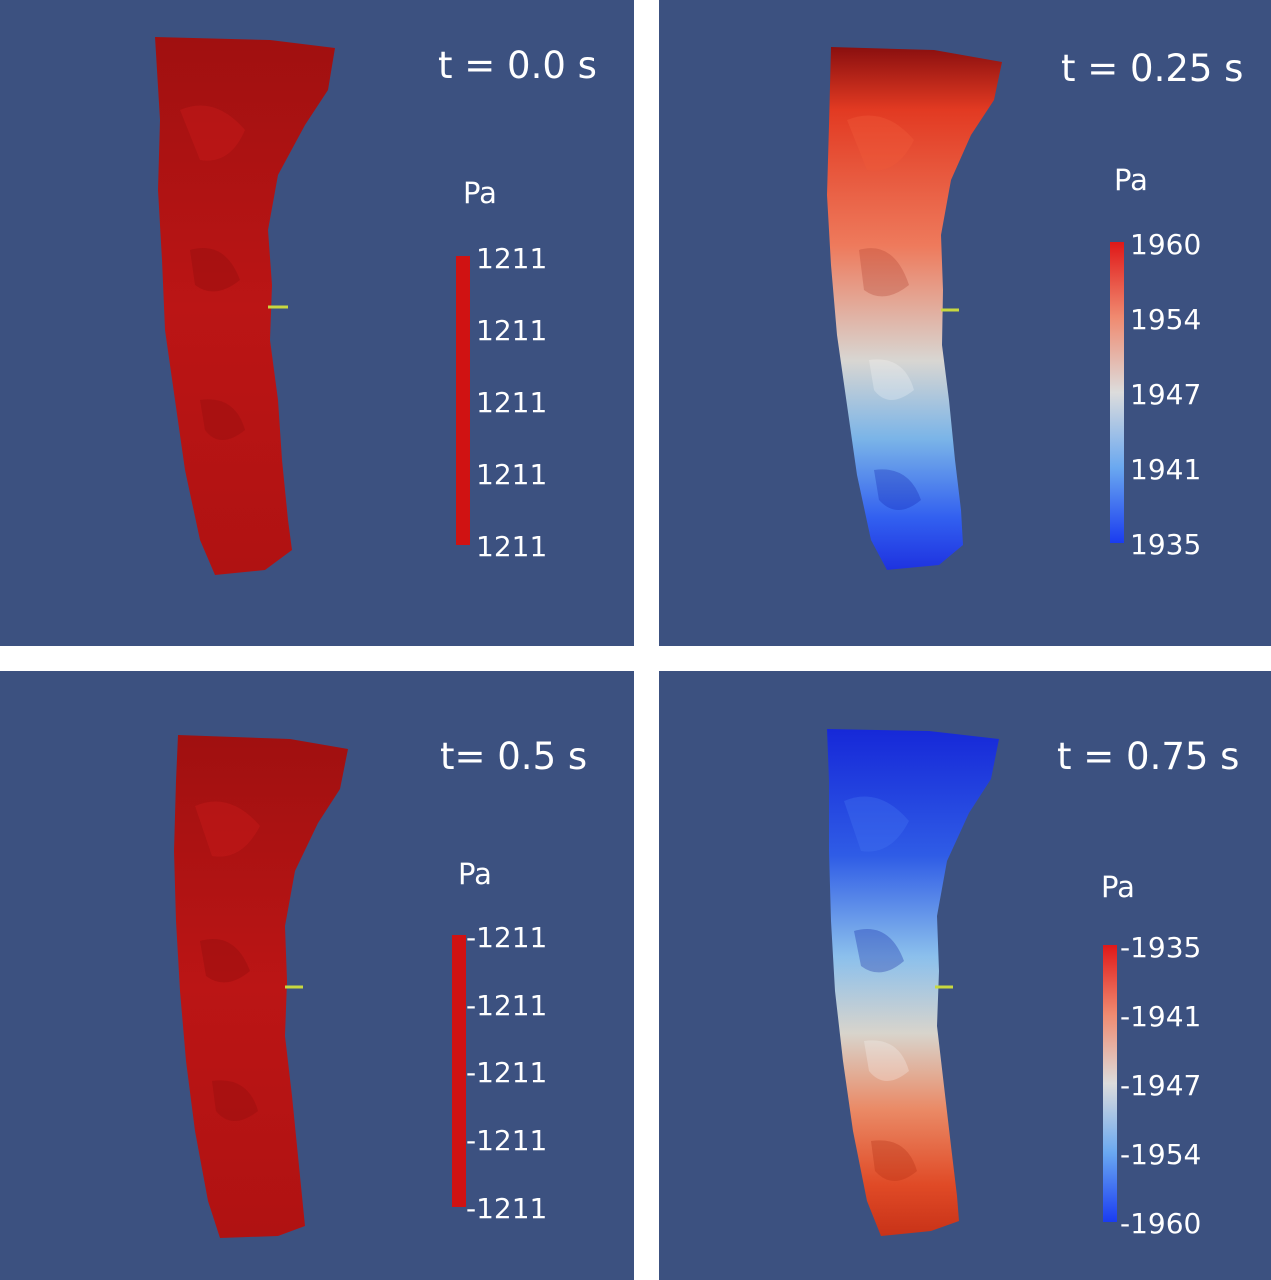  Describe the element at coordinates (1166, 469) in the screenshot. I see `colorbar-tick: 1941` at that location.